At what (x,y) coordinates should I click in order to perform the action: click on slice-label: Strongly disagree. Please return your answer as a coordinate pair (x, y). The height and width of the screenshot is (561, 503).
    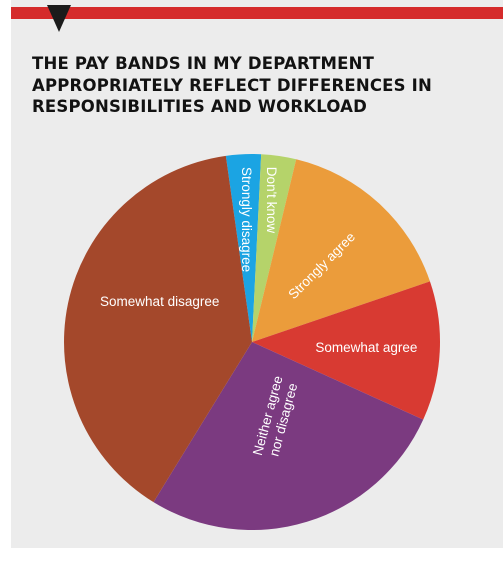
    Looking at the image, I should click on (246, 219).